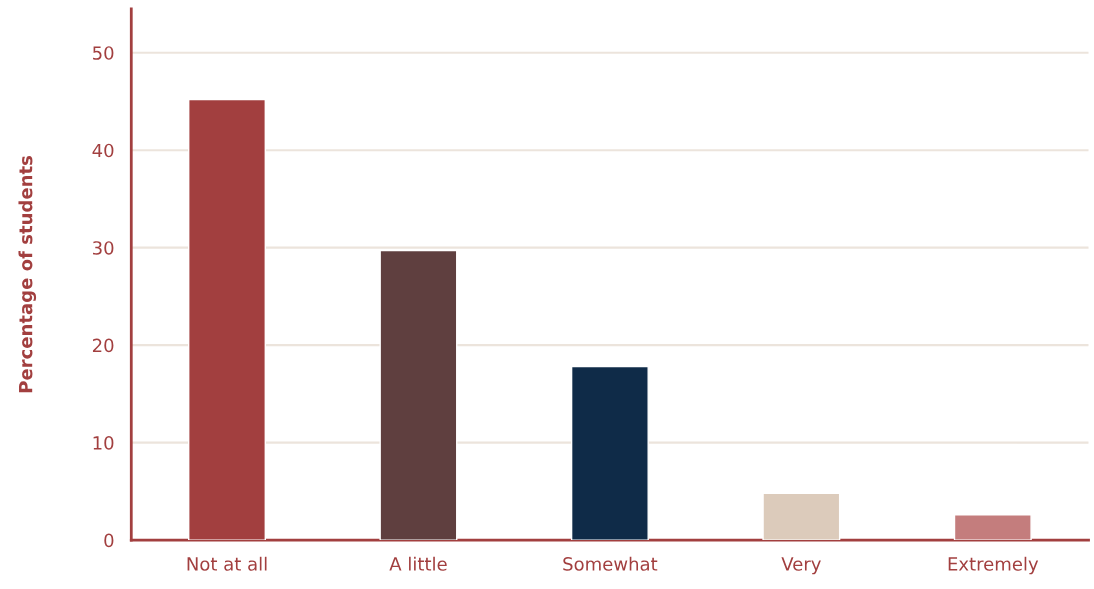 The image size is (1094, 589). I want to click on x-tick-label: A little, so click(418, 563).